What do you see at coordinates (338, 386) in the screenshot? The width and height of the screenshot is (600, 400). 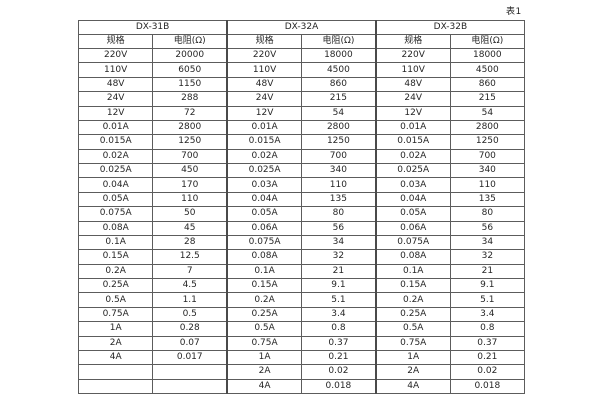 I see `resistance-cell: 0.018` at bounding box center [338, 386].